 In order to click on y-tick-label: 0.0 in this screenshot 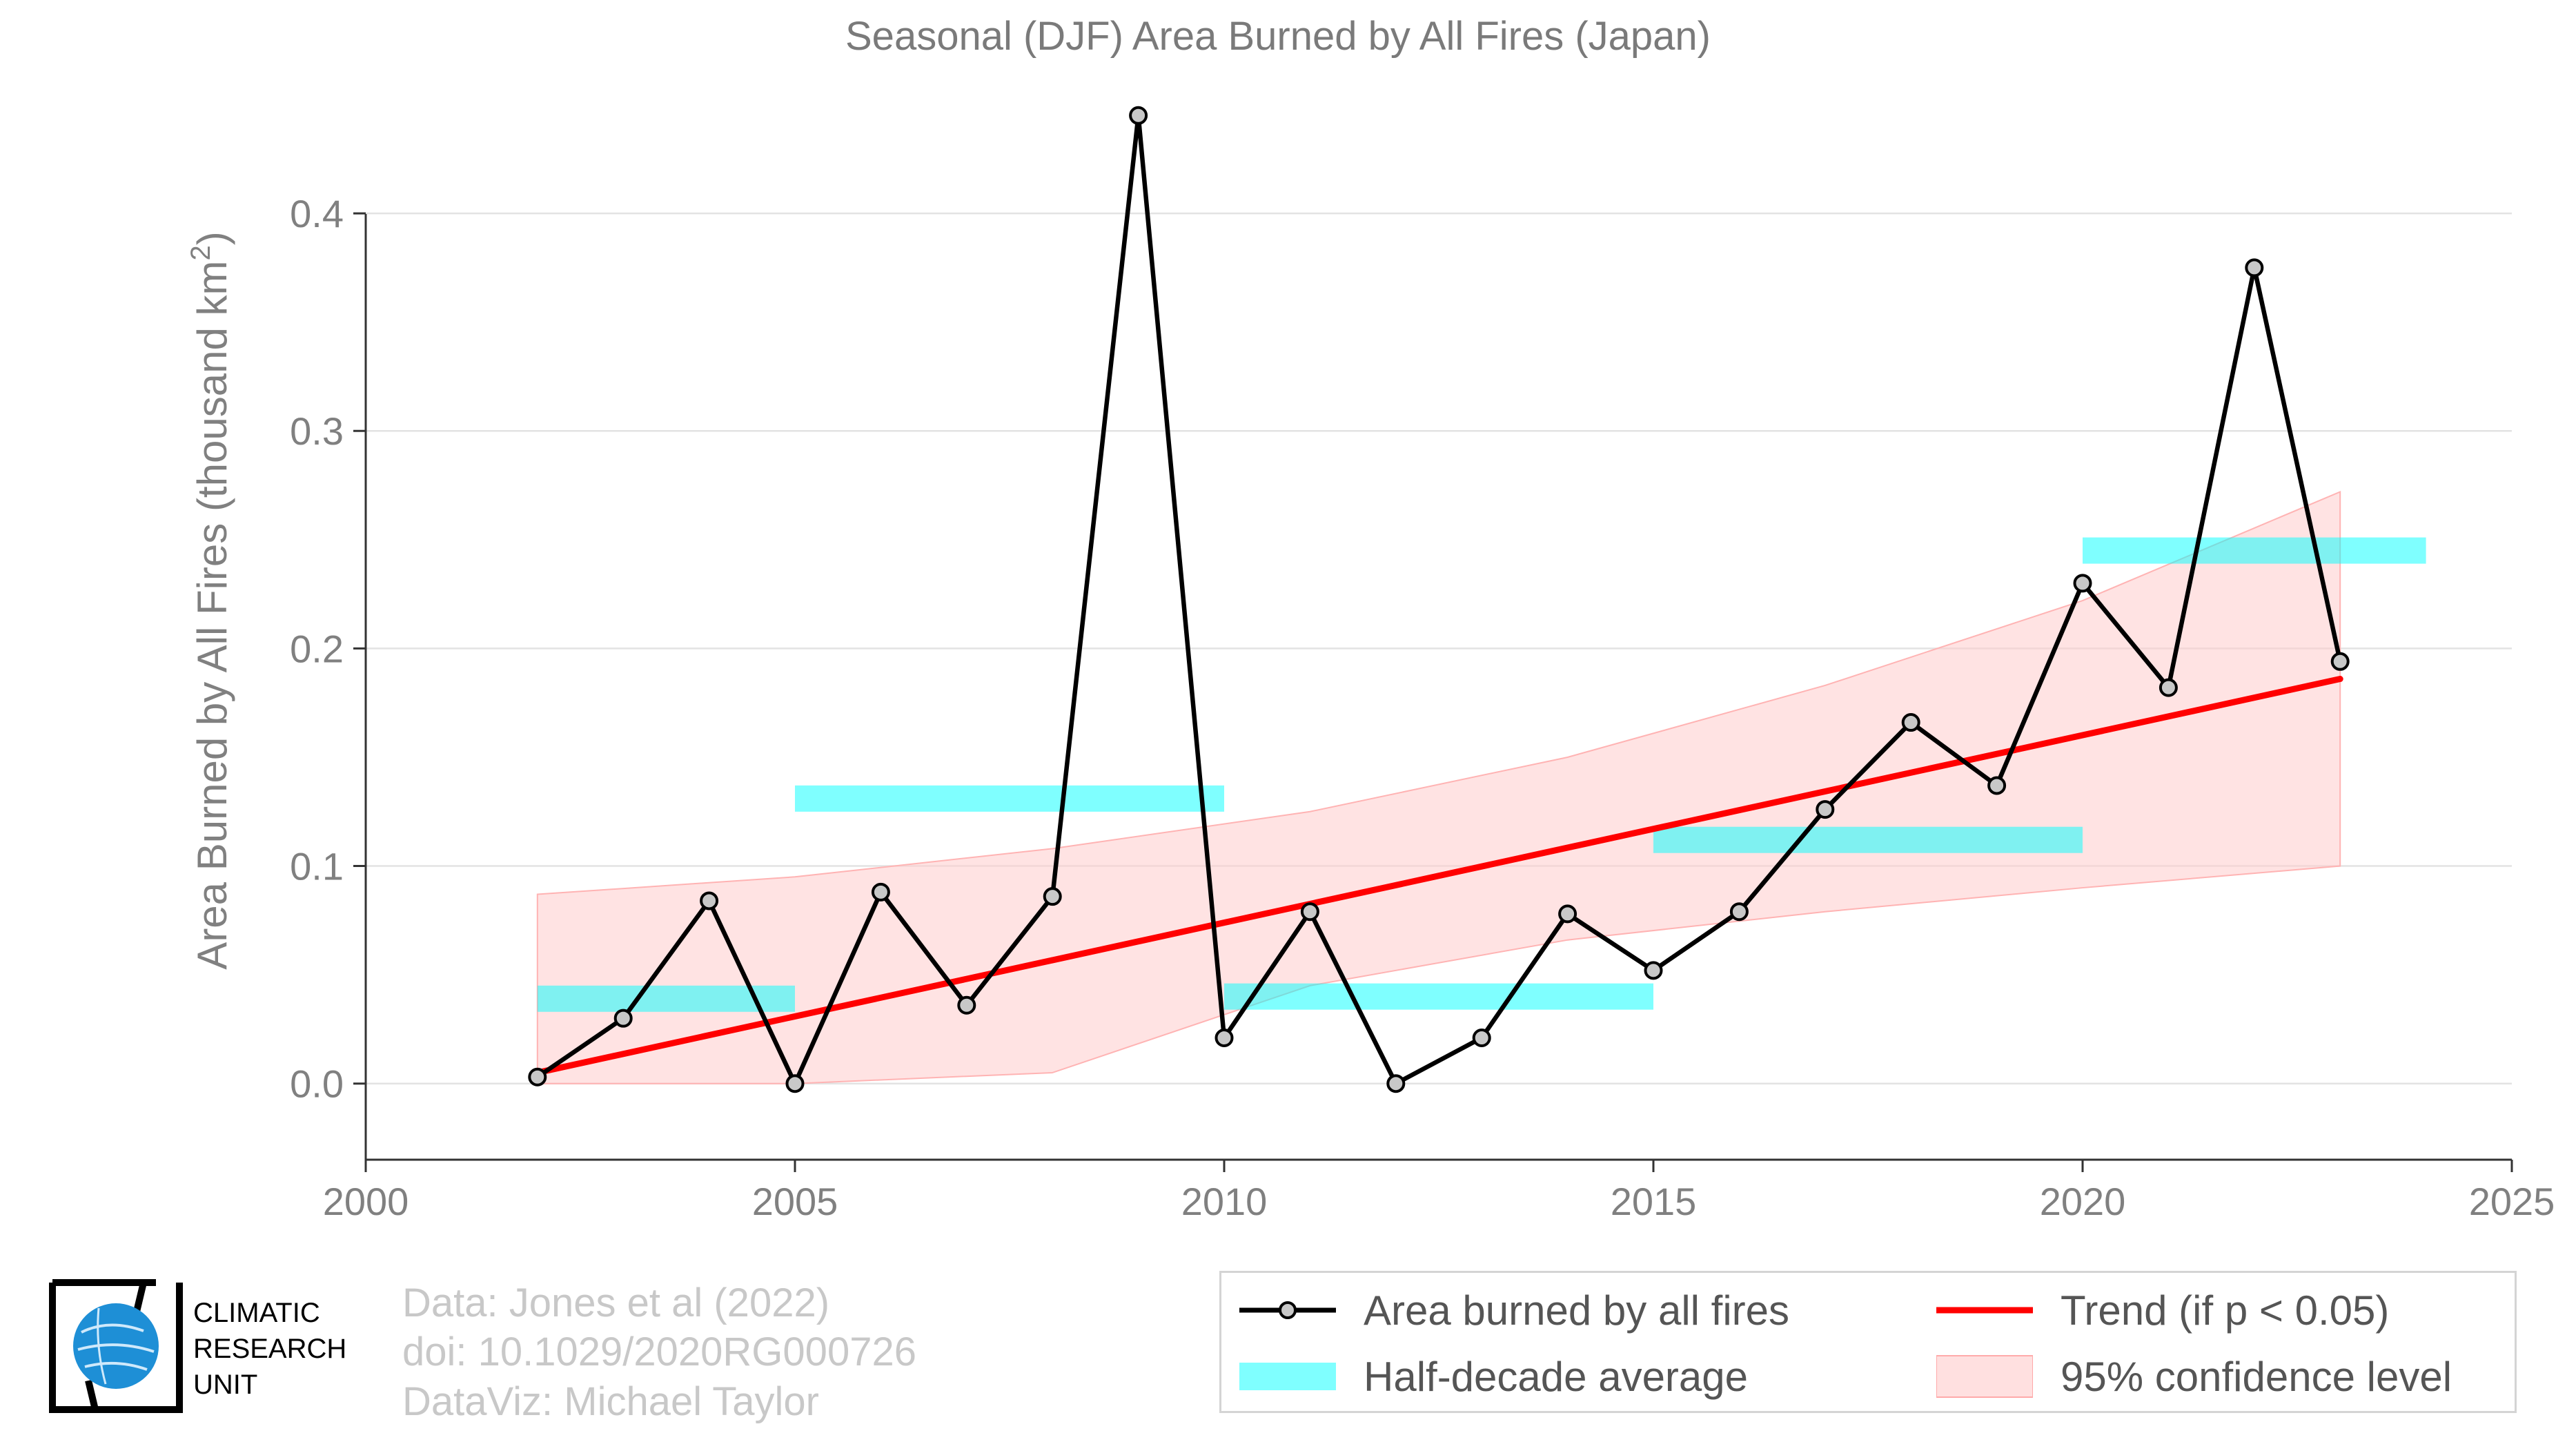, I will do `click(317, 1084)`.